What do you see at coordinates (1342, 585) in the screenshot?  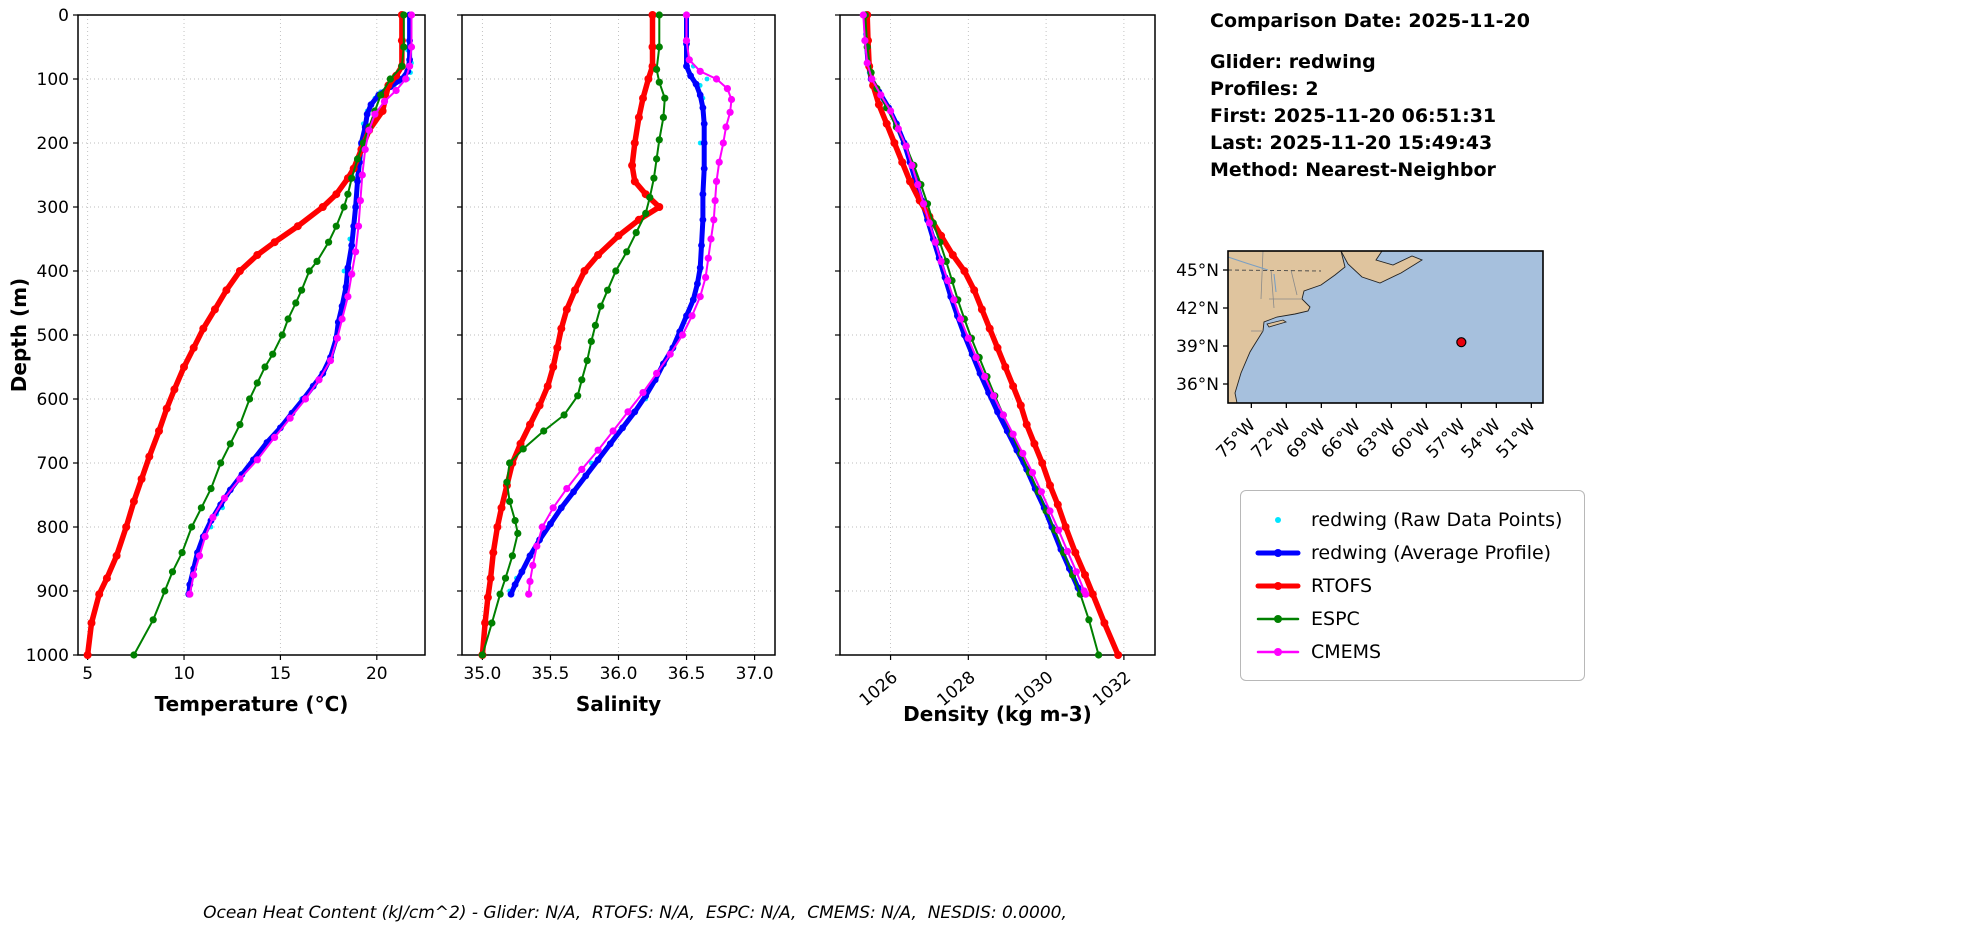 I see `legend-label: RTOFS` at bounding box center [1342, 585].